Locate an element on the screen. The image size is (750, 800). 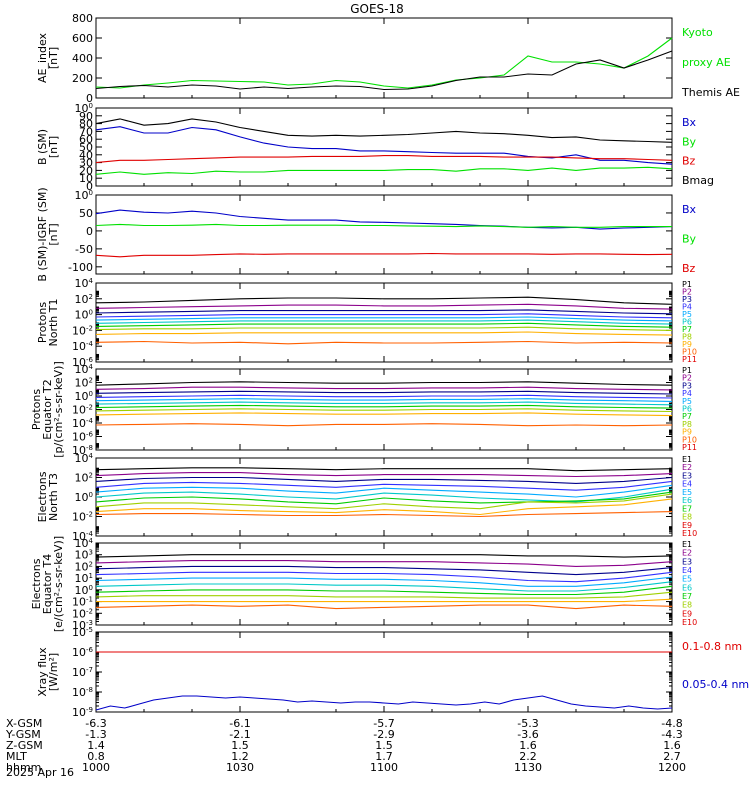
legend: Bx By Bz Bmag is located at coordinates (698, 151).